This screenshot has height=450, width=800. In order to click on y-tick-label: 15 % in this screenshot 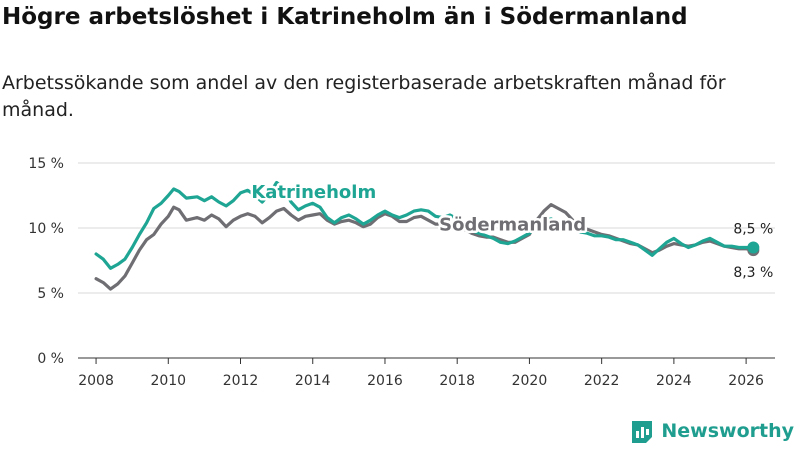, I will do `click(46, 164)`.